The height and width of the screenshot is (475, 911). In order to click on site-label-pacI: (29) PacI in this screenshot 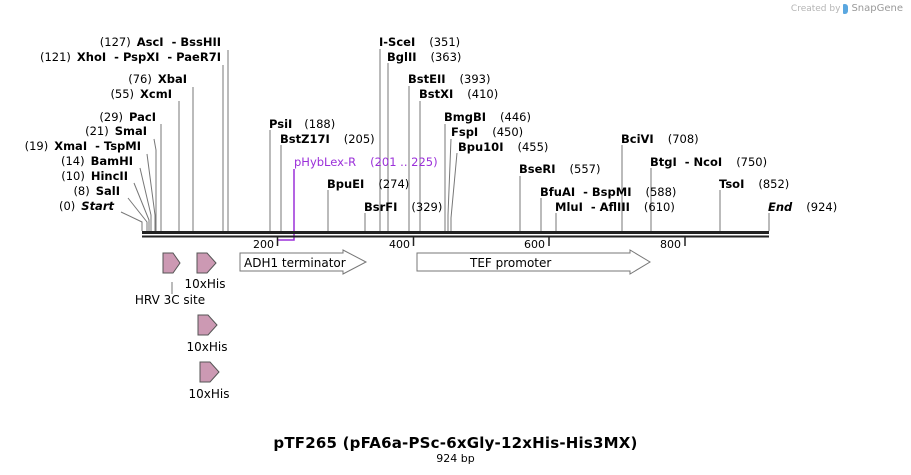, I will do `click(127, 117)`.